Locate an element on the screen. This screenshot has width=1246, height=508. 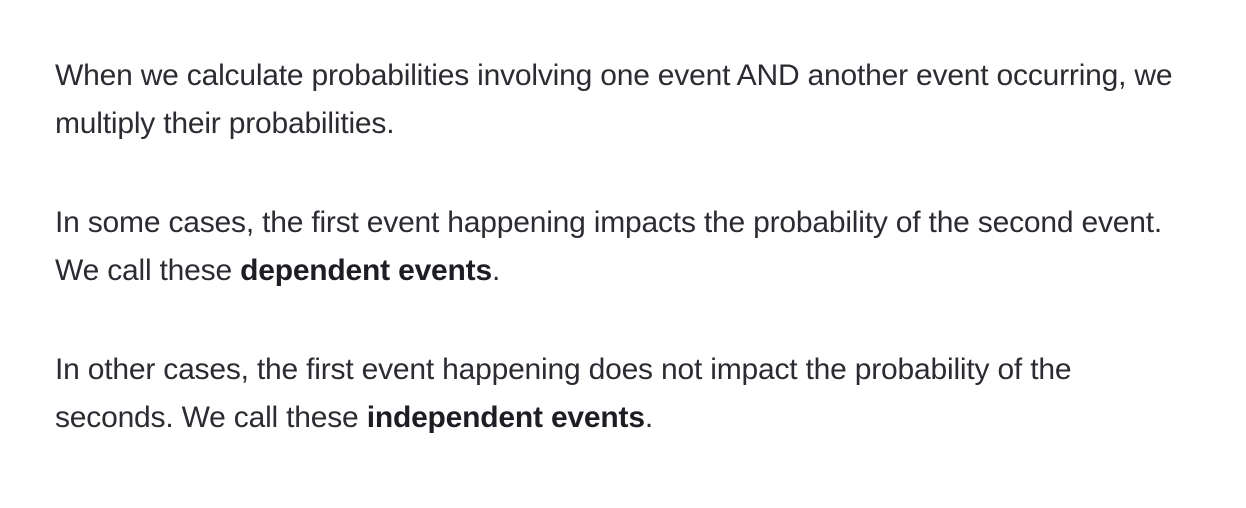
term-independent-events: independent events is located at coordinates (505, 417).